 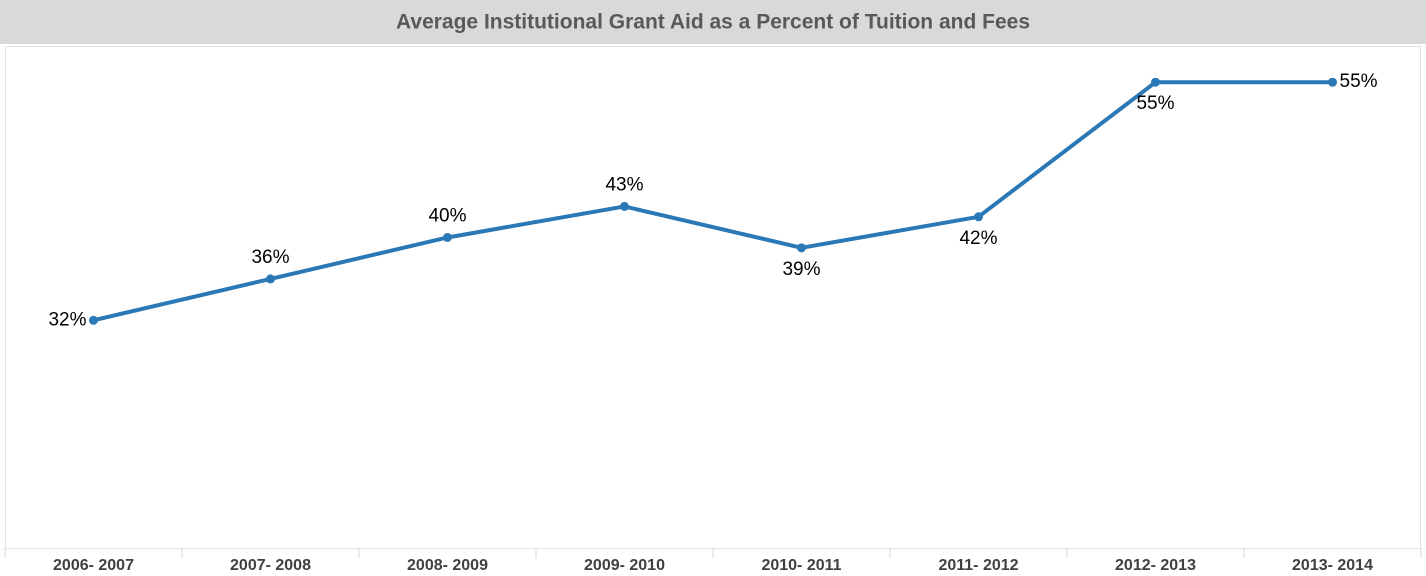 I want to click on data-label: 42%, so click(x=978, y=238).